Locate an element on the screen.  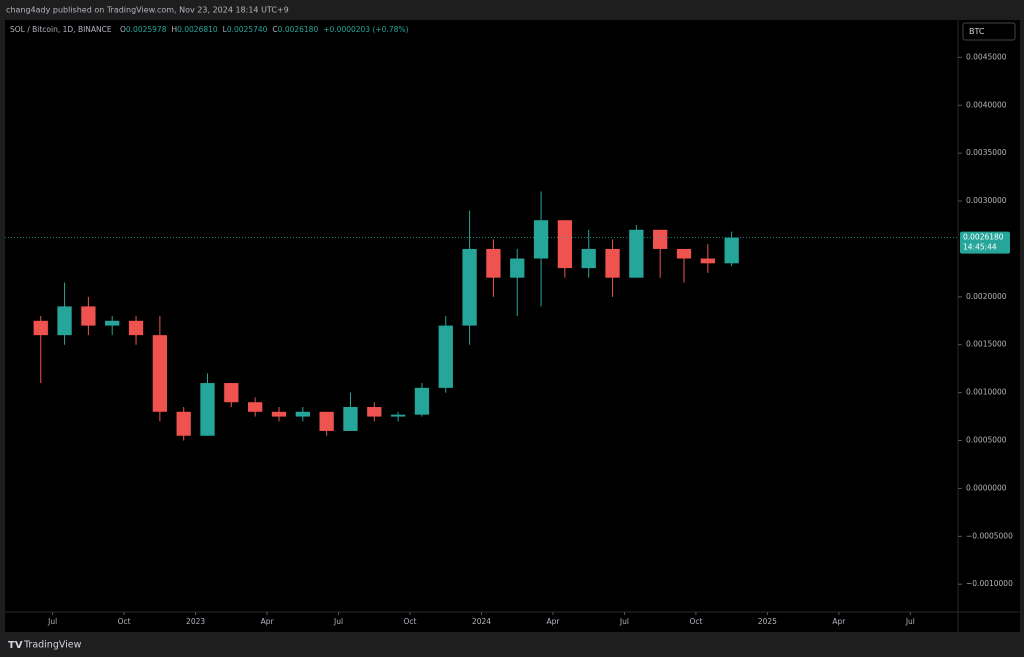
legend-key: C is located at coordinates (274, 29).